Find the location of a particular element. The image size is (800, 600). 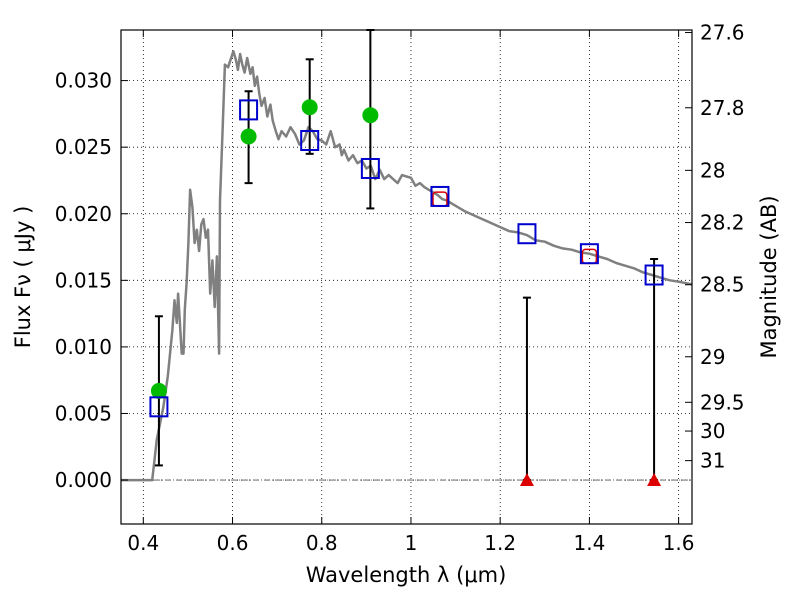

x-tick-label-4: 1.2 is located at coordinates (500, 543).